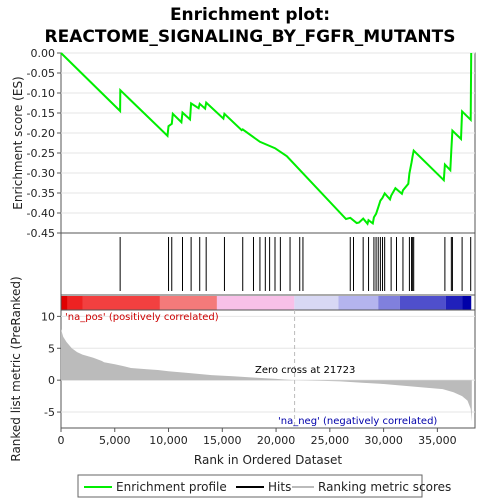 This screenshot has width=500, height=500. I want to click on ranking-color-bar, so click(266, 303).